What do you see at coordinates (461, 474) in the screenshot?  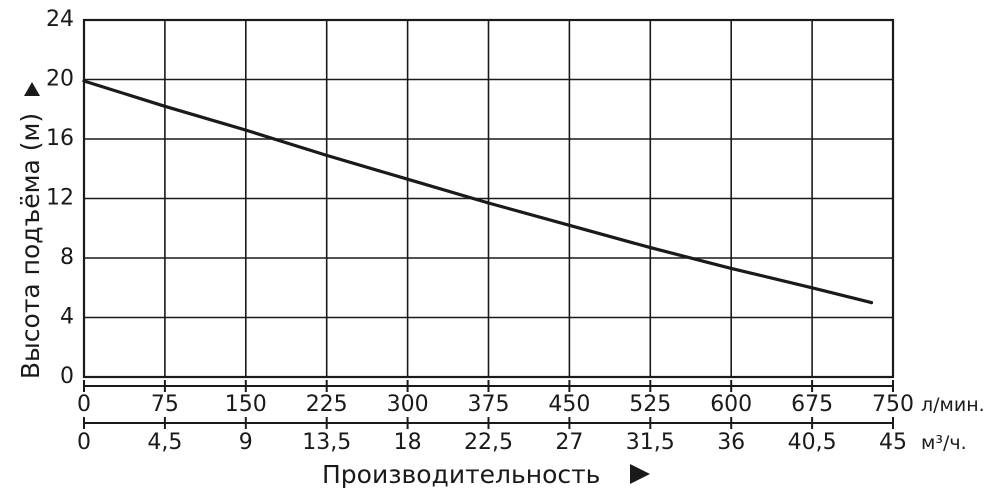 I see `x-axis-title: Производительность` at bounding box center [461, 474].